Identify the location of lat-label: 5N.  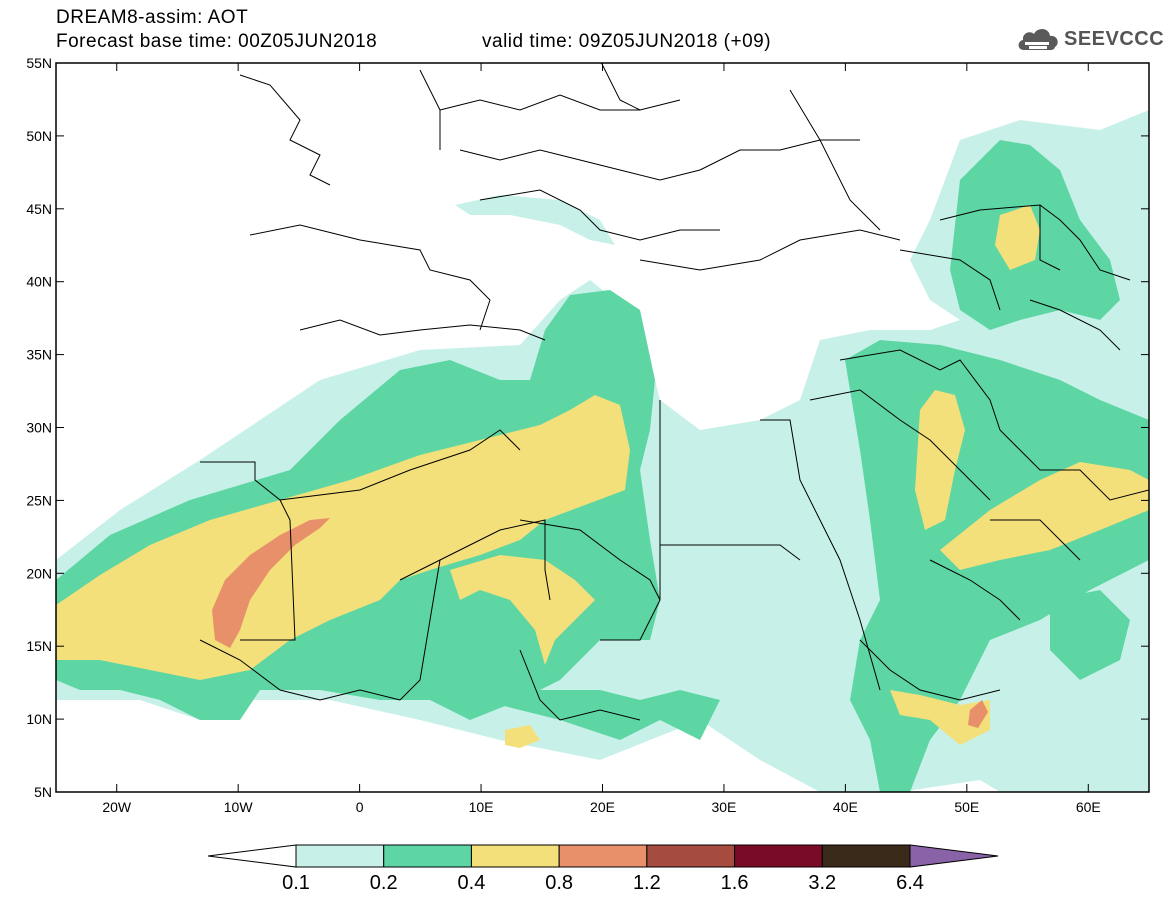
(43, 792).